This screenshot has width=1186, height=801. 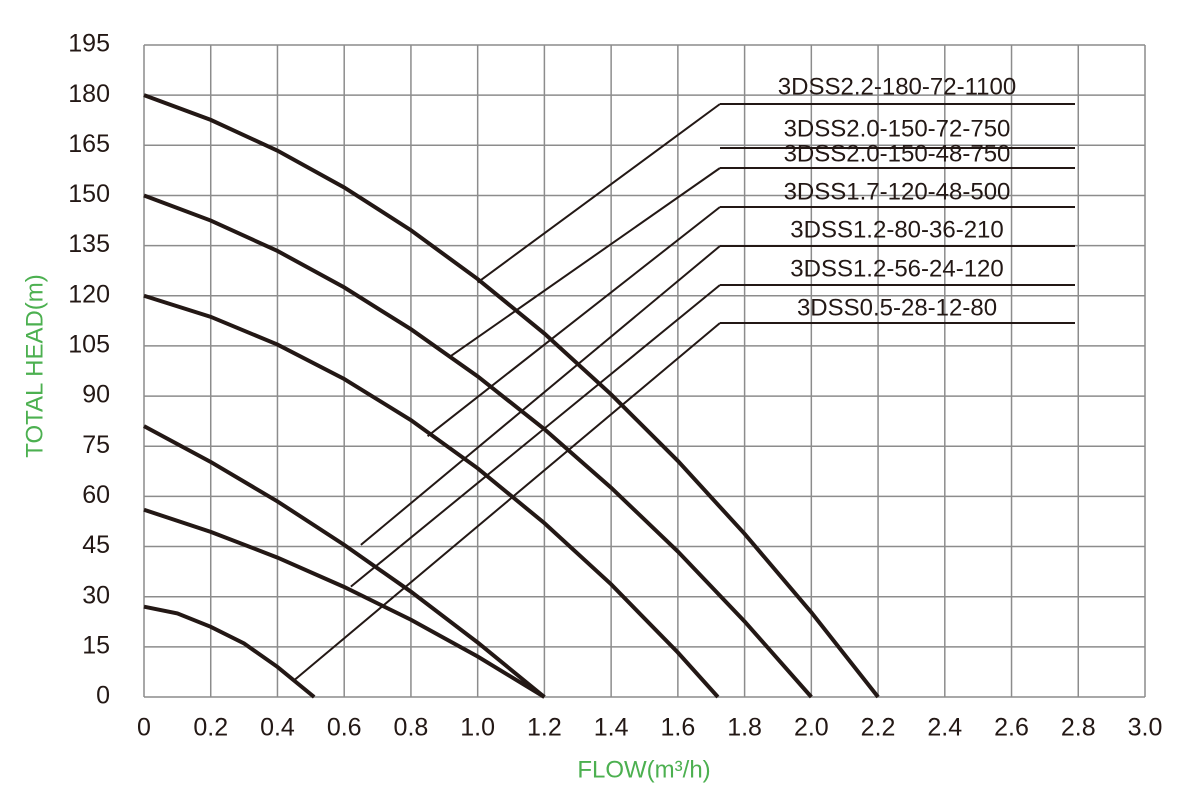 I want to click on x-tick-label: 1.0, so click(x=477, y=728).